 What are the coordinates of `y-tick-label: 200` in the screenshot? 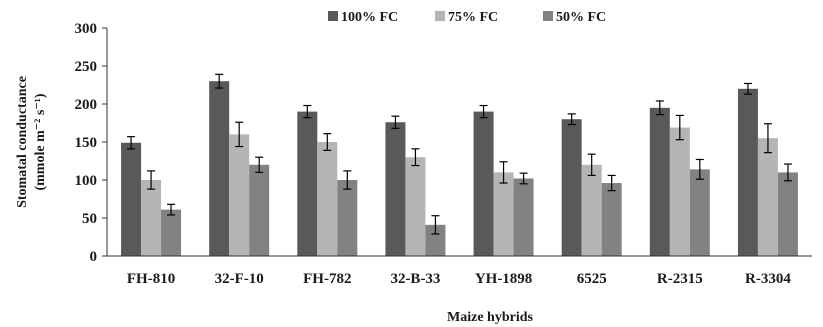 It's located at (86, 105).